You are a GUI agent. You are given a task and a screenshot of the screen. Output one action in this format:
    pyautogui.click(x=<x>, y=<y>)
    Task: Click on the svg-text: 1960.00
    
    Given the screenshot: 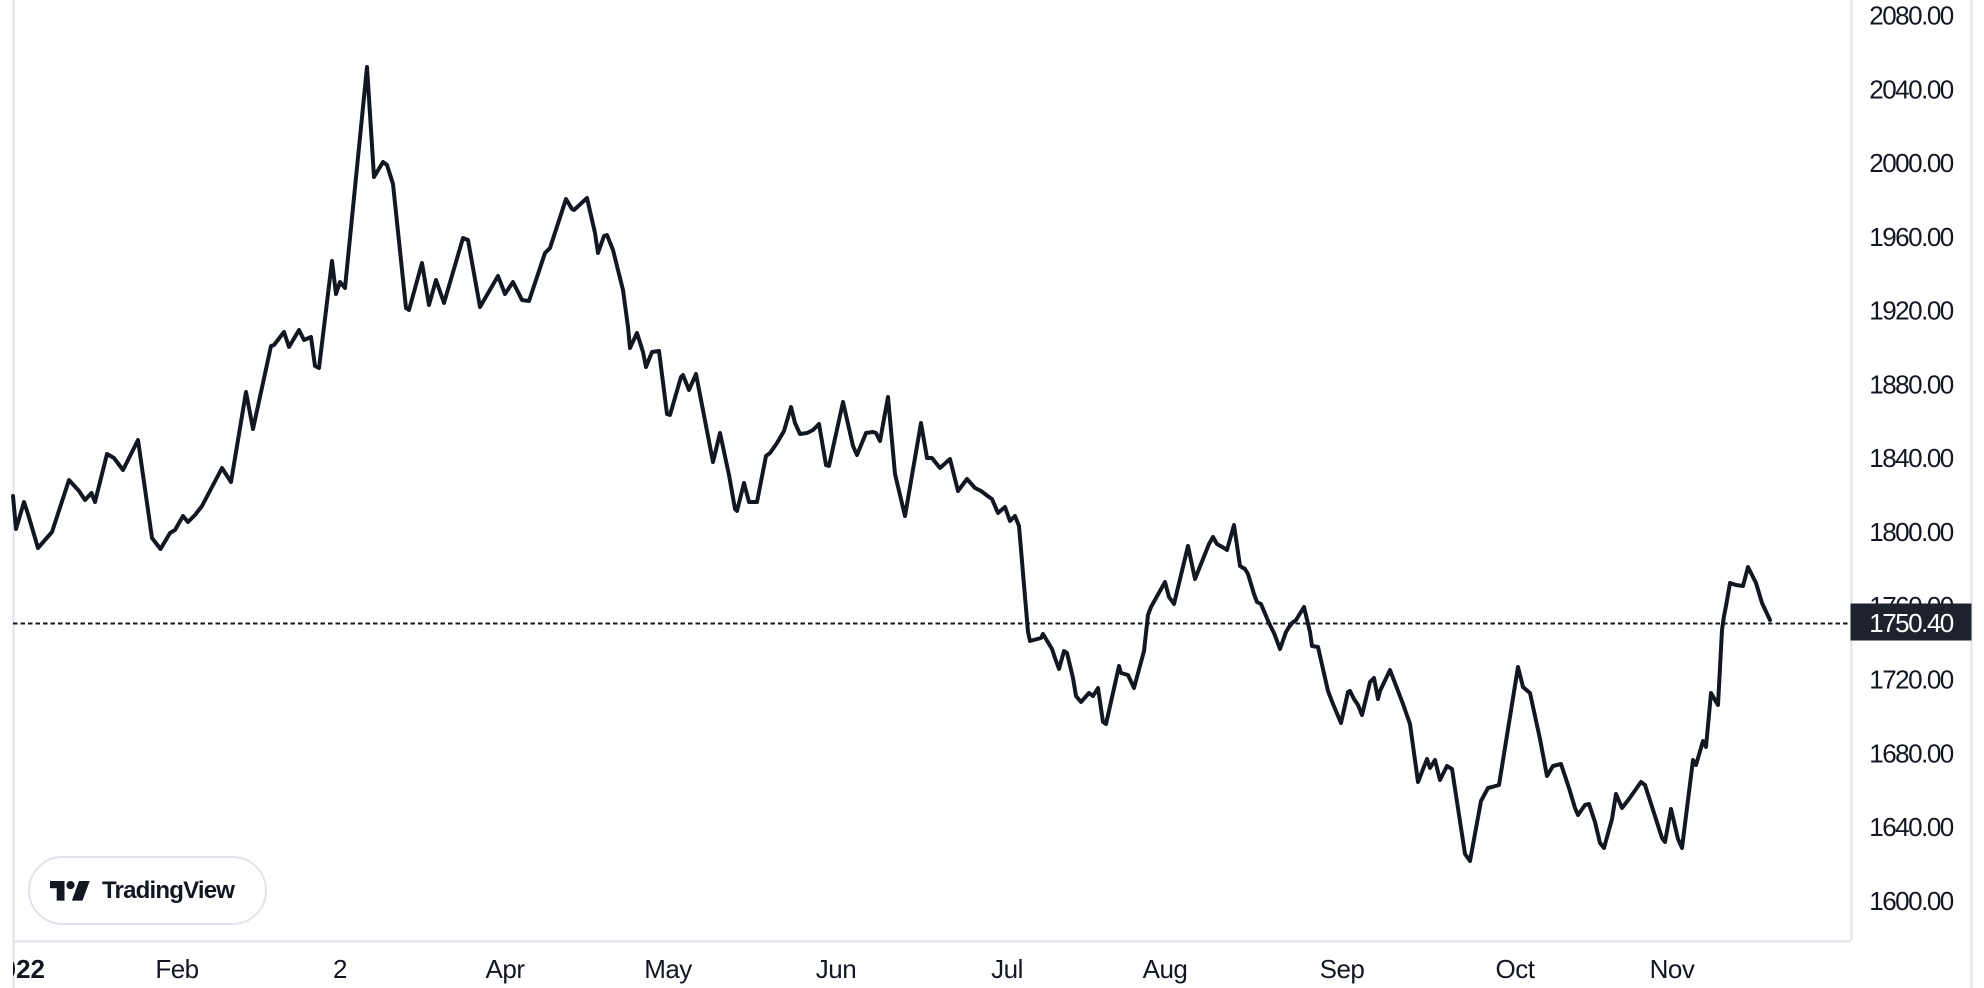 What is the action you would take?
    pyautogui.click(x=1911, y=237)
    